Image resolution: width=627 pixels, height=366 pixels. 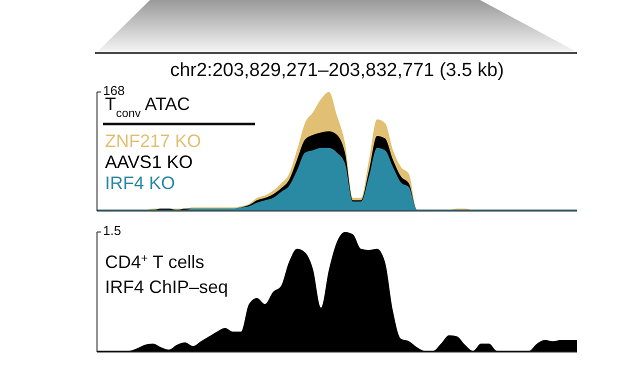 What do you see at coordinates (140, 183) in the screenshot?
I see `series-label: IRF4 KO` at bounding box center [140, 183].